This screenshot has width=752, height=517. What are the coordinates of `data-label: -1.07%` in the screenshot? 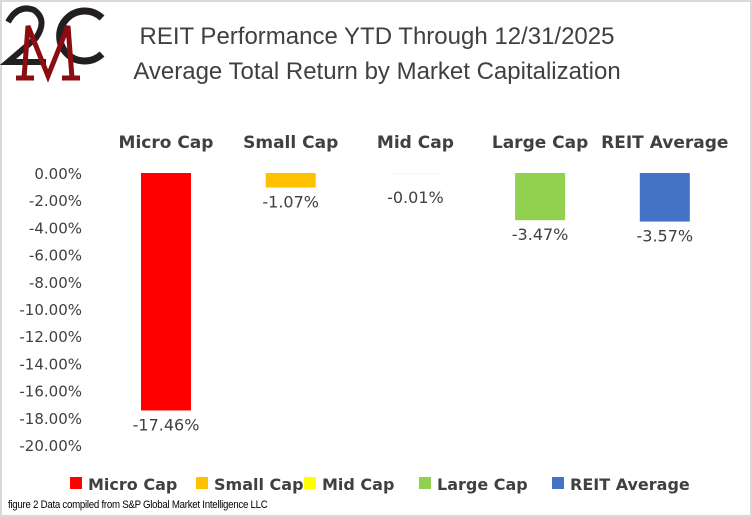 It's located at (290, 202).